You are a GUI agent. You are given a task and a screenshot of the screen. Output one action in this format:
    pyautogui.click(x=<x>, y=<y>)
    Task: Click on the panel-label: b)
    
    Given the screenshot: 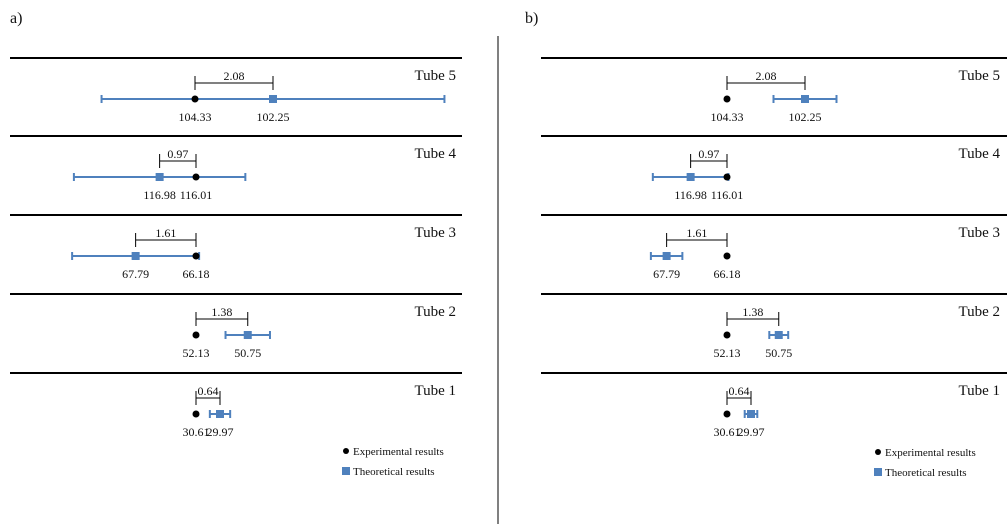 What is the action you would take?
    pyautogui.click(x=531, y=18)
    